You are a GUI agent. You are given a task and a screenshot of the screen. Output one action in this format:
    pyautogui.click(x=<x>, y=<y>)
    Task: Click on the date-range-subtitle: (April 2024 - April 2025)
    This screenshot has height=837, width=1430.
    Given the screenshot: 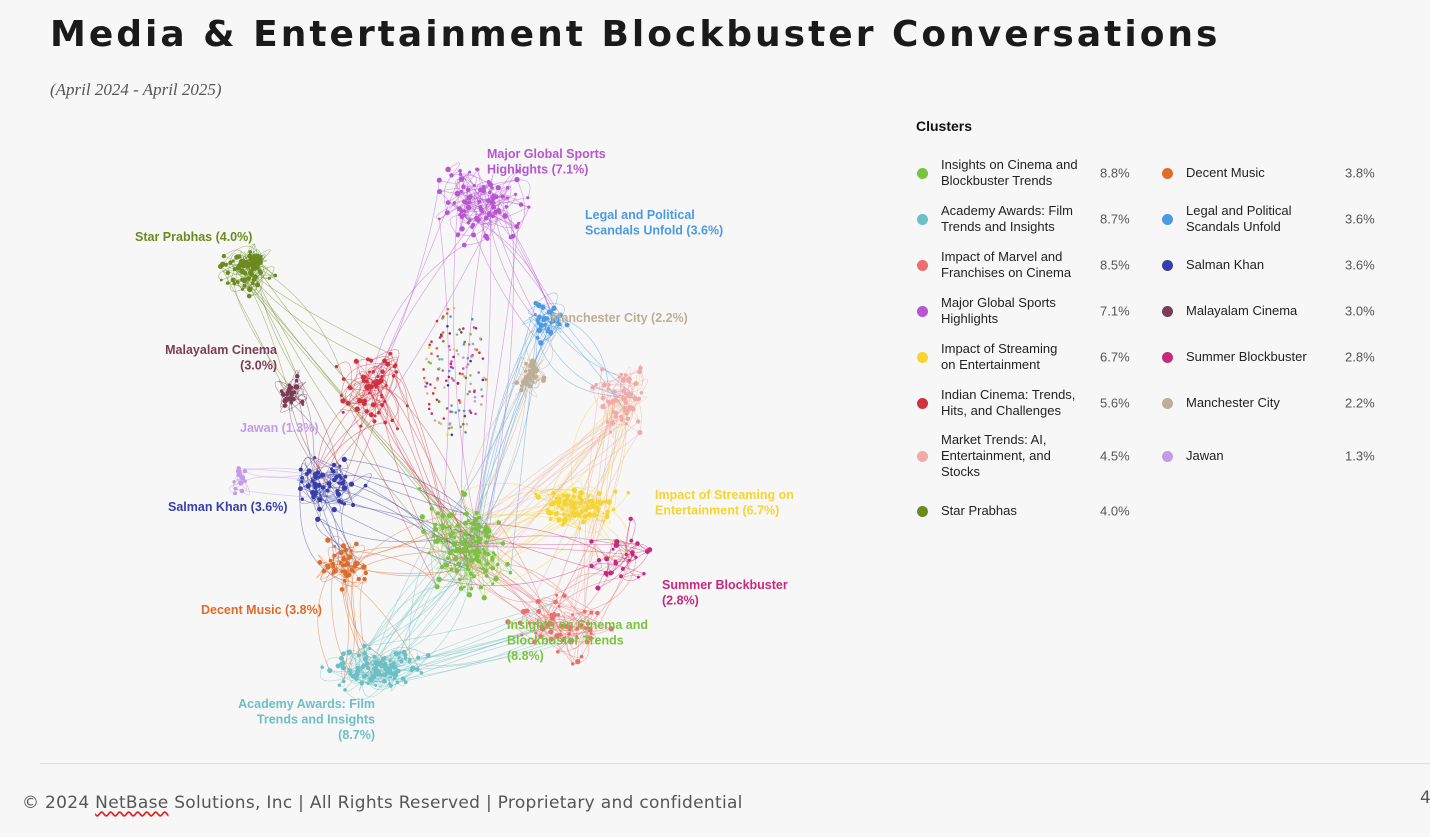 What is the action you would take?
    pyautogui.click(x=136, y=89)
    